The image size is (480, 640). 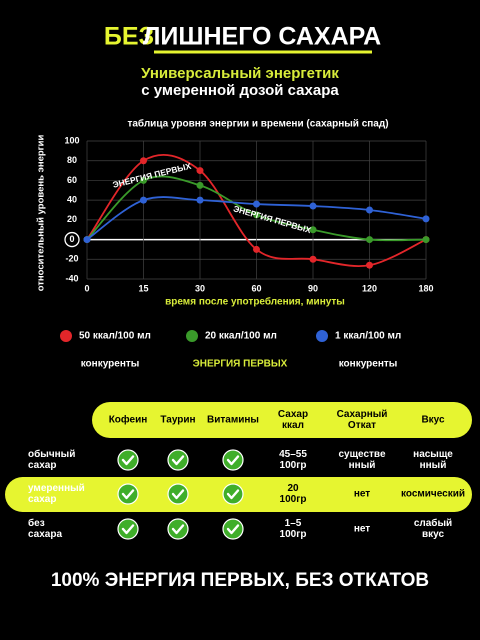 I want to click on column-header: Таурин, so click(x=178, y=420).